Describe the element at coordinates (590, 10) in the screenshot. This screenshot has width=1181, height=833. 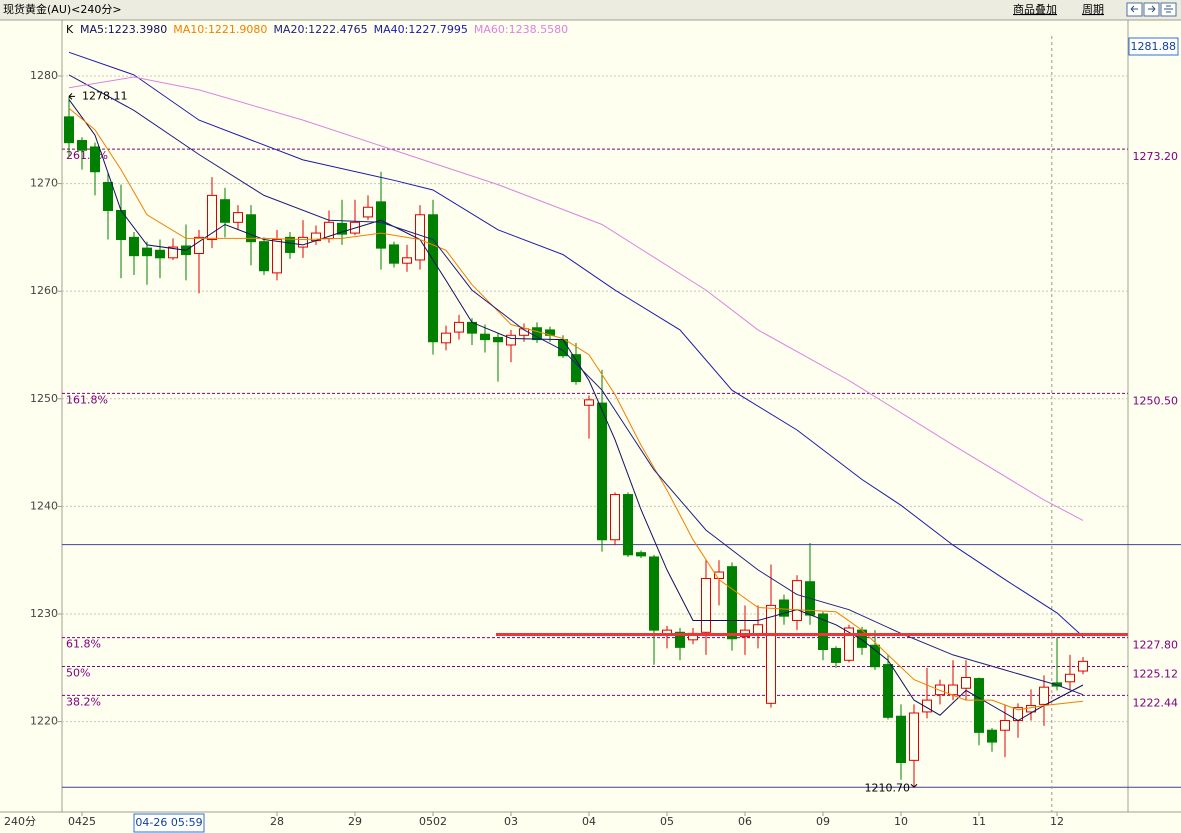
I see `top-bar` at that location.